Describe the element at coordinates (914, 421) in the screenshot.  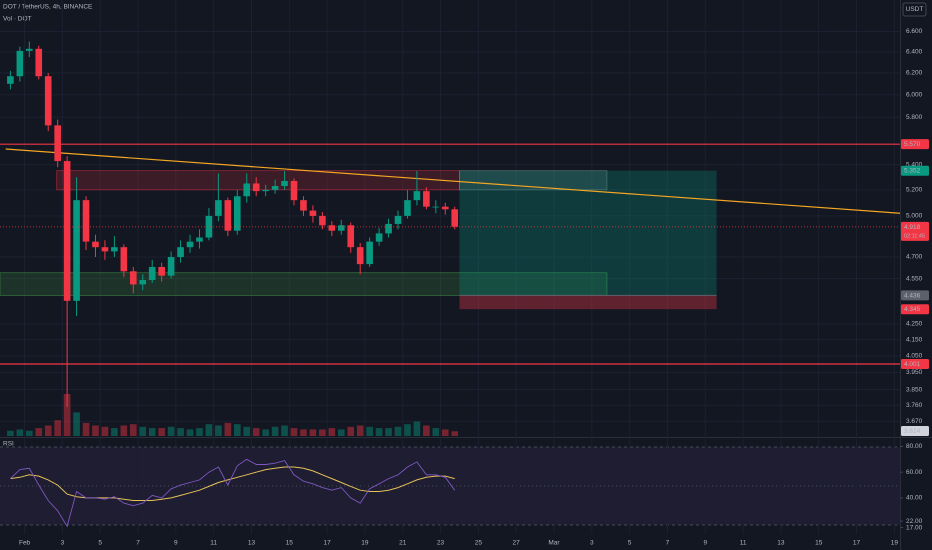
I see `y-tick-label: 3.670` at that location.